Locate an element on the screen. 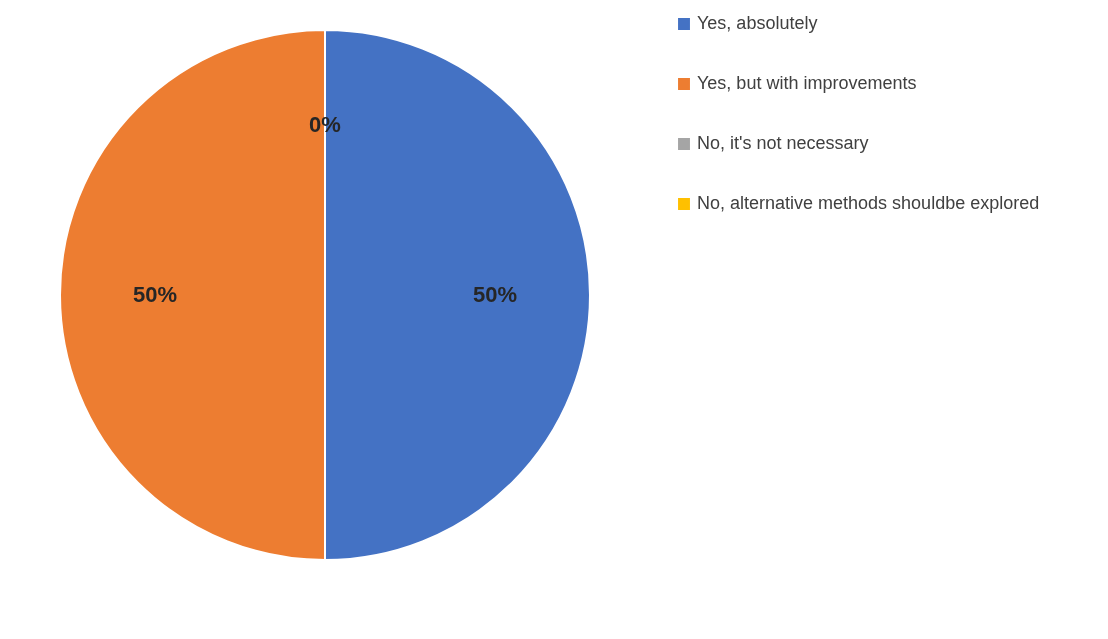 The image size is (1108, 639). legend-label: No, it's not necessary is located at coordinates (783, 143).